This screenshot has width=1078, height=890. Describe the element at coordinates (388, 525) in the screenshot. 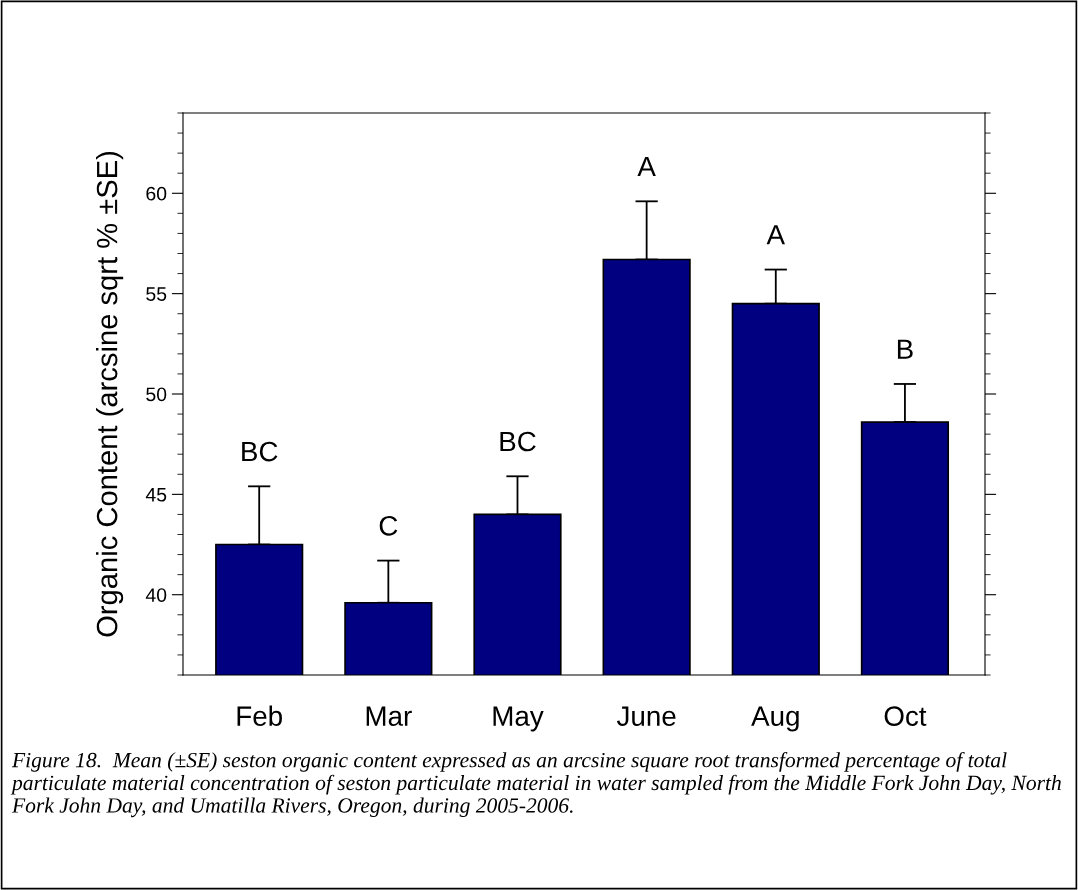

I see `annotation: C` at that location.